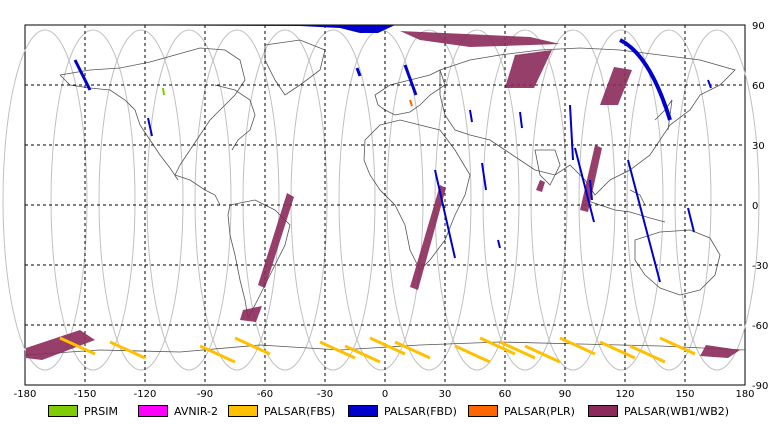 Image resolution: width=770 pixels, height=430 pixels. Describe the element at coordinates (196, 411) in the screenshot. I see `legend-label: AVNIR-2` at that location.